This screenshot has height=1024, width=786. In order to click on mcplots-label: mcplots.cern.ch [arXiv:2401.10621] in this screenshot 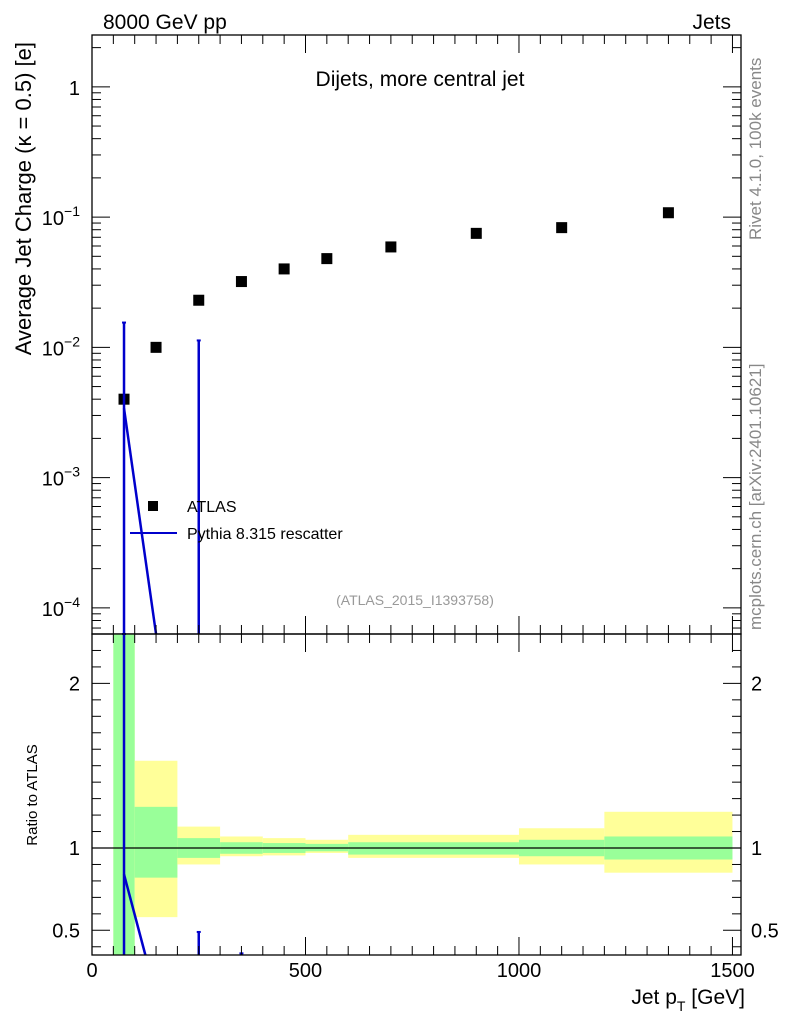, I will do `click(755, 497)`.